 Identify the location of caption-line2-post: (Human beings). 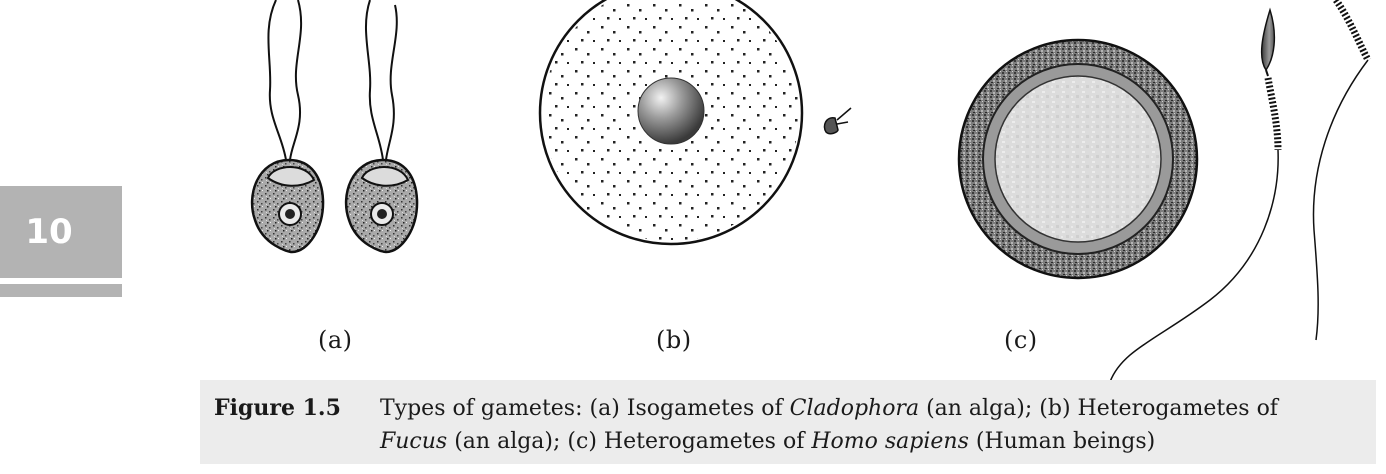
(1062, 441).